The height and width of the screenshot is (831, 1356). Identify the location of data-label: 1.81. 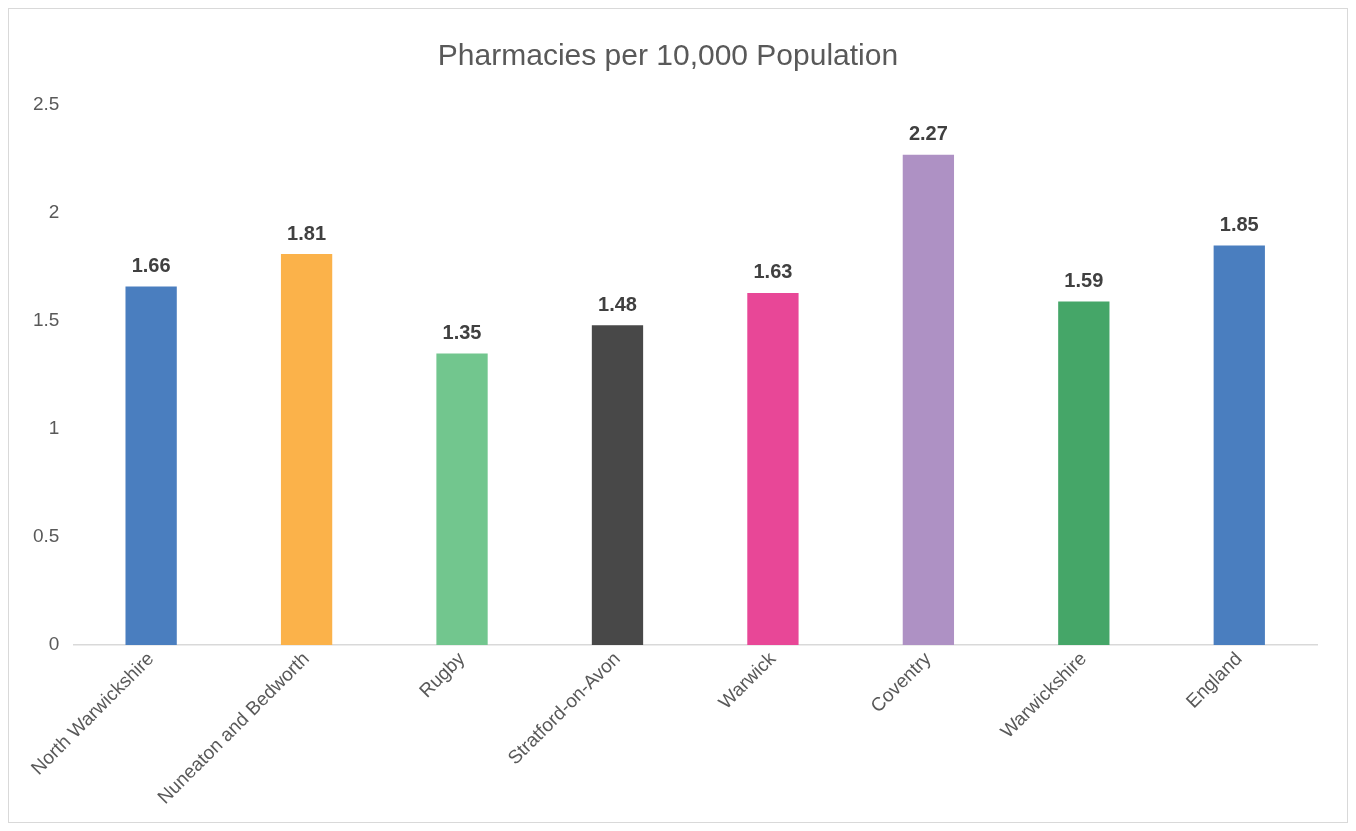
(307, 232).